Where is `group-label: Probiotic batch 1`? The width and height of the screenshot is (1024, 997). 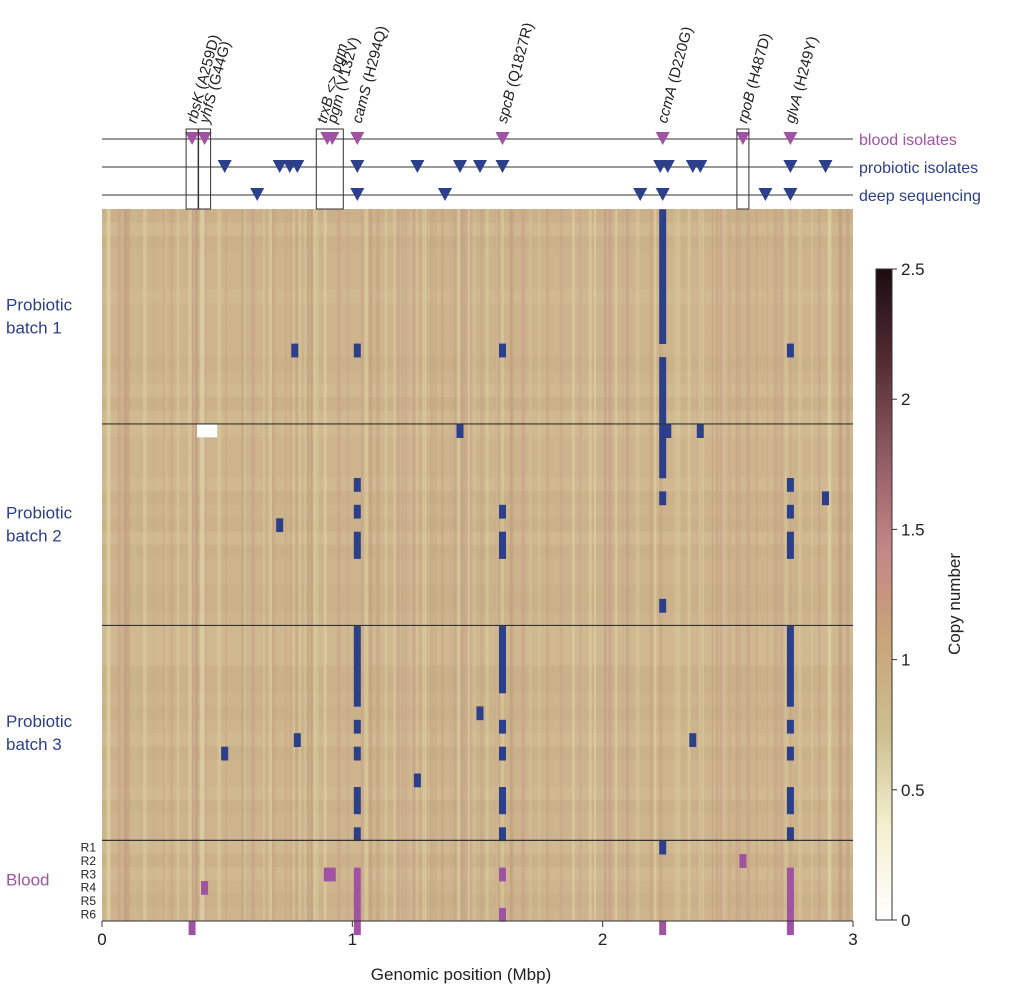
group-label: Probiotic batch 1 is located at coordinates (39, 317).